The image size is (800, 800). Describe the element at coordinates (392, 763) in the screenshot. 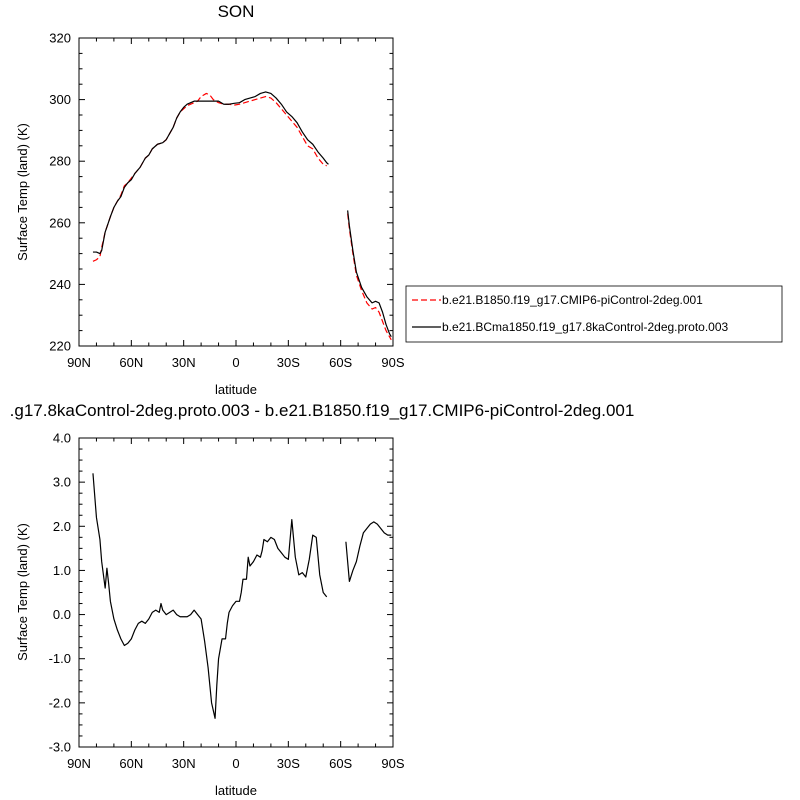

I see `bottom-x-tick-label: 90S` at that location.